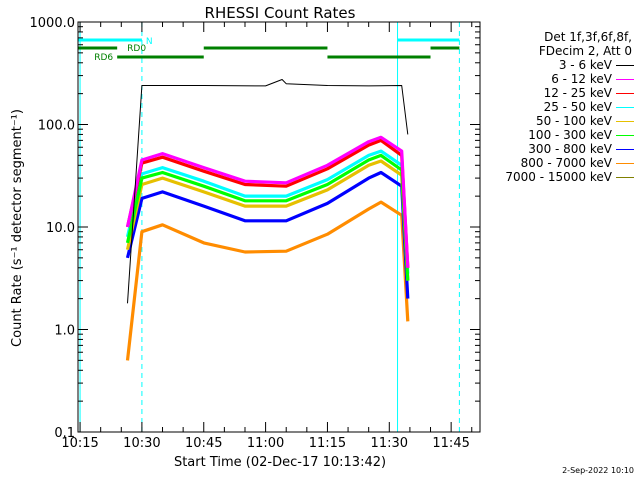  Describe the element at coordinates (327, 443) in the screenshot. I see `x-tick-label: 11:15` at that location.